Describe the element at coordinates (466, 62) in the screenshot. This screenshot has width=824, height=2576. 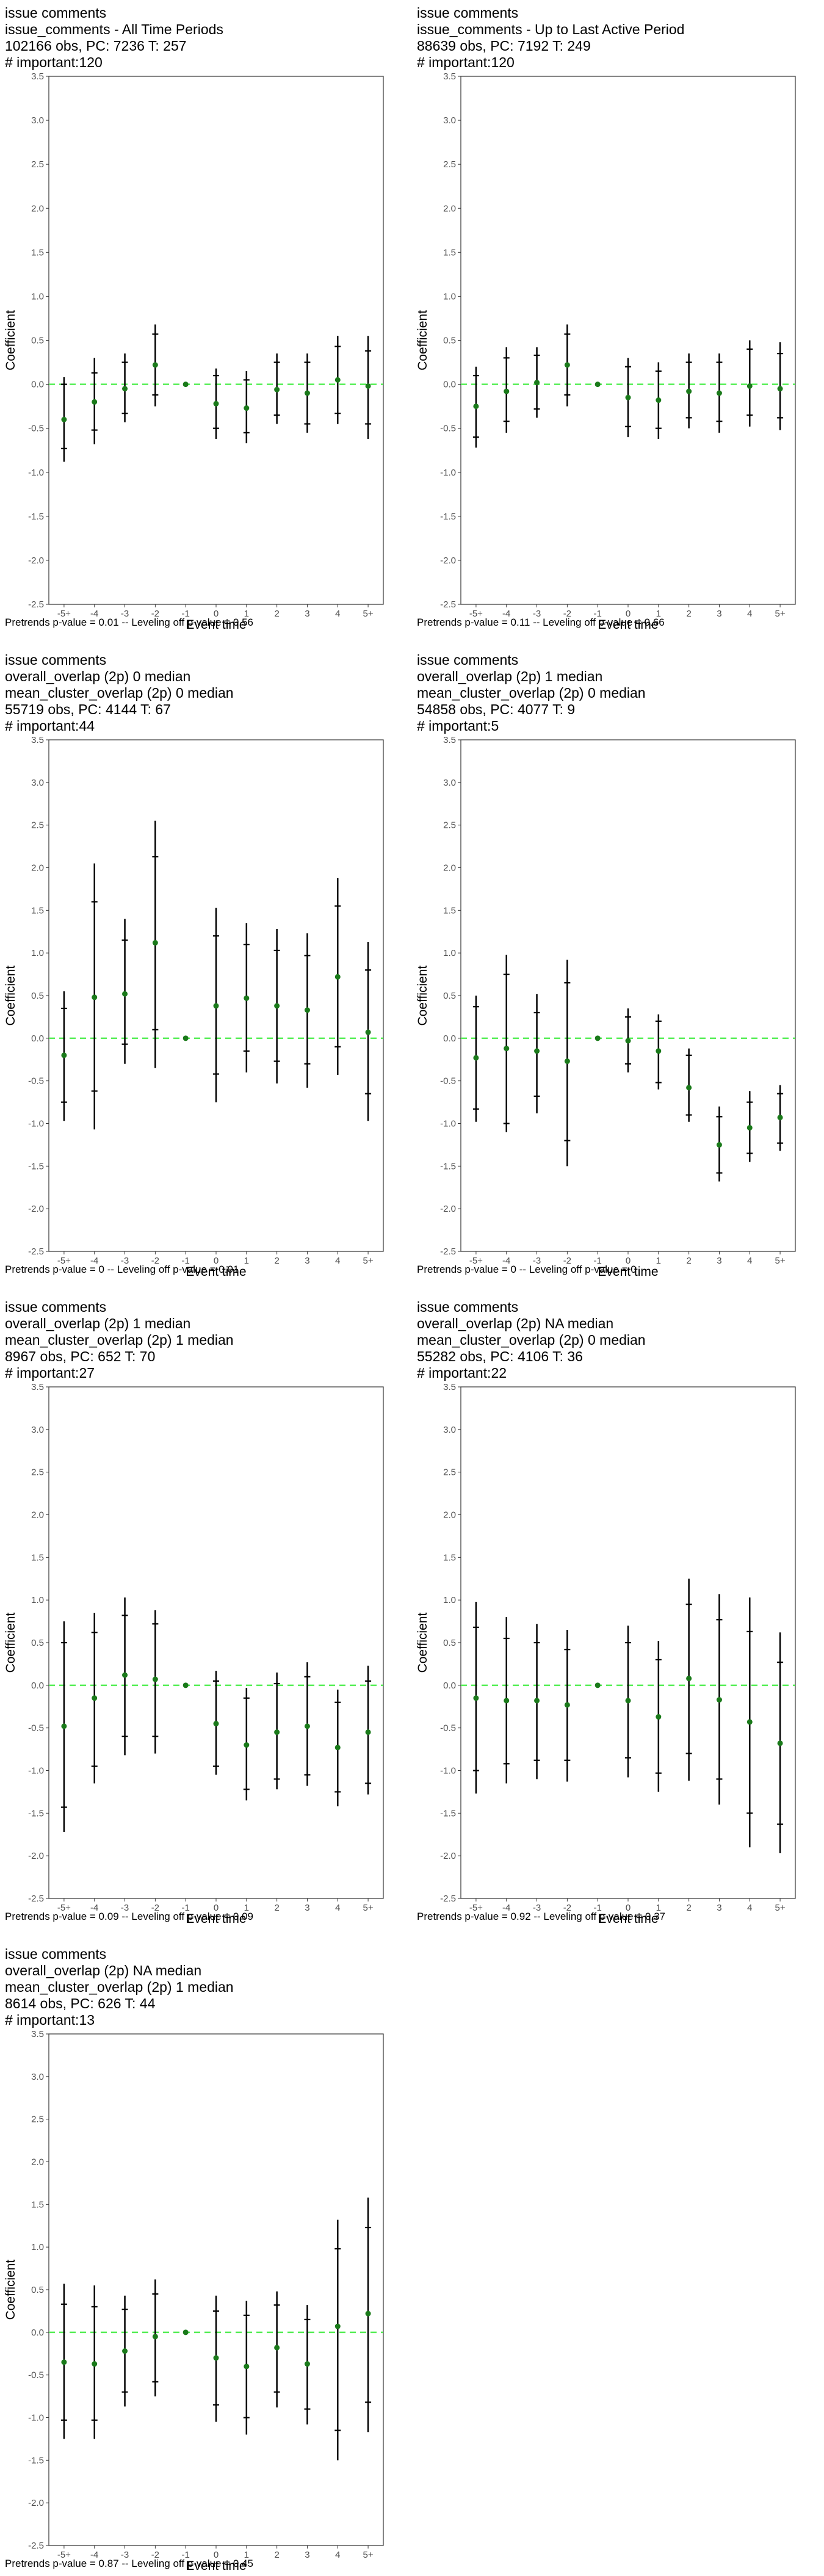
I see `chart-title-line: # important:120` at that location.